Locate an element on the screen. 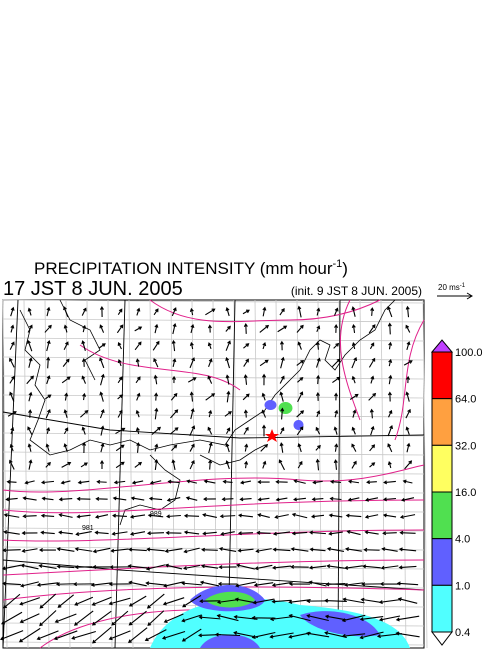  colorbar-label: 16.0 is located at coordinates (465, 493).